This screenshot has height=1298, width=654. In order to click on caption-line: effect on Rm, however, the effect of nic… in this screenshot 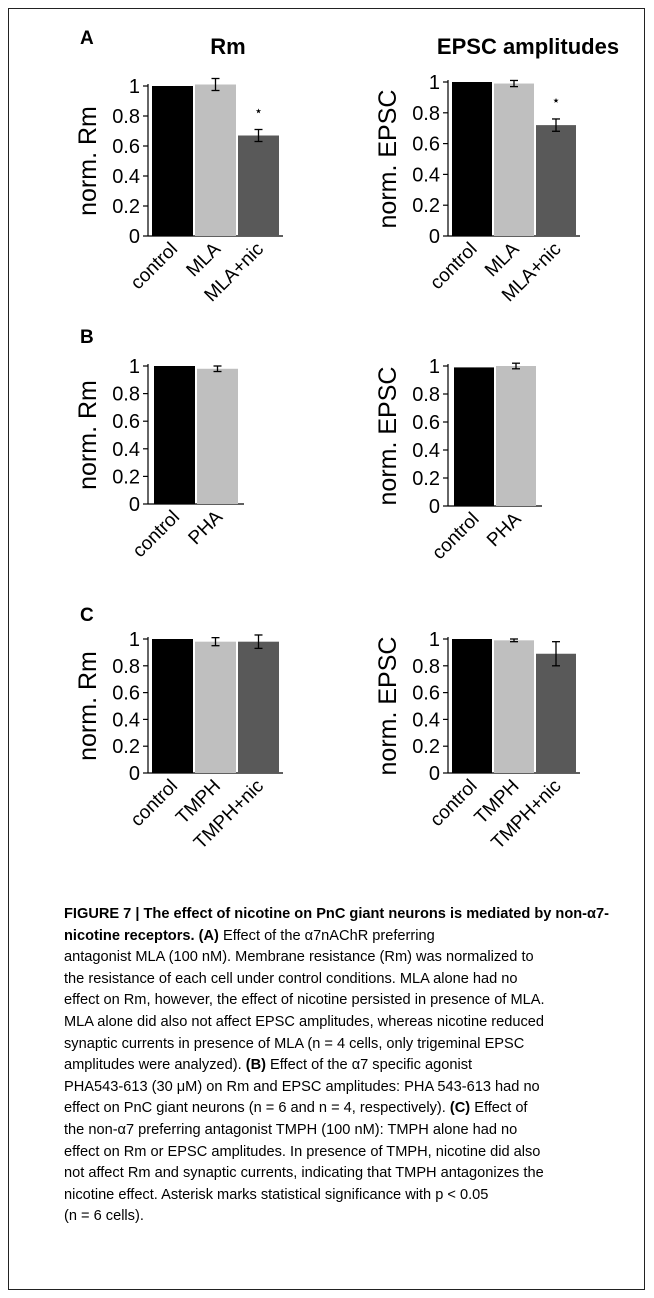, I will do `click(304, 1000)`.